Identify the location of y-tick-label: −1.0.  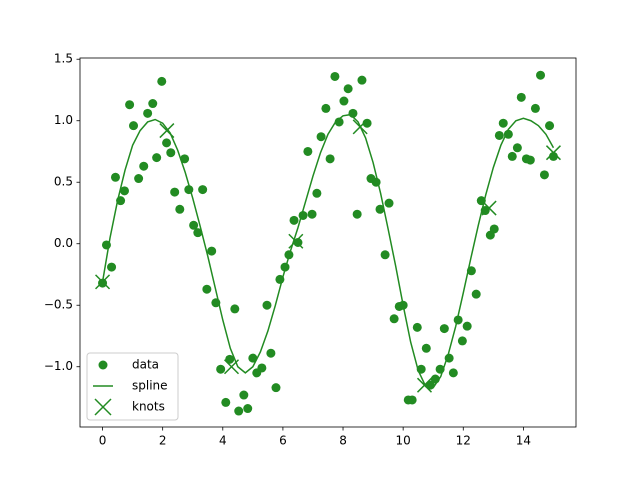
(58, 366).